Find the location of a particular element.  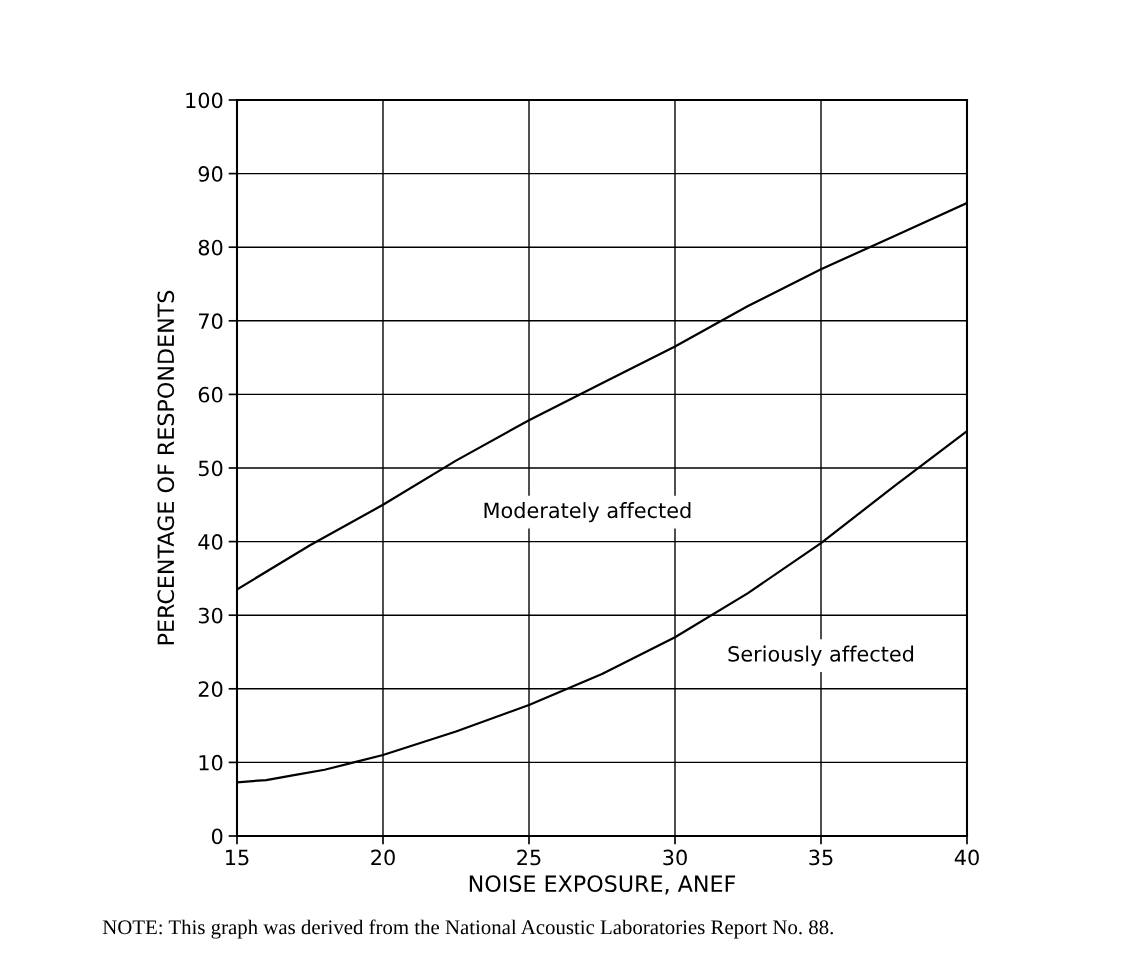

y-tick-label: 60 is located at coordinates (210, 394).